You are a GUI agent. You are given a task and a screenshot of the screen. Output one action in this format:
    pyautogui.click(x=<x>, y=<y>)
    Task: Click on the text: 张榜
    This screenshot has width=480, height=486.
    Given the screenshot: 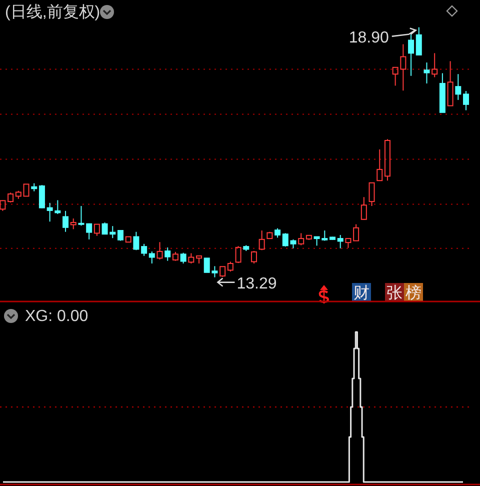 What is the action you would take?
    pyautogui.click(x=404, y=293)
    